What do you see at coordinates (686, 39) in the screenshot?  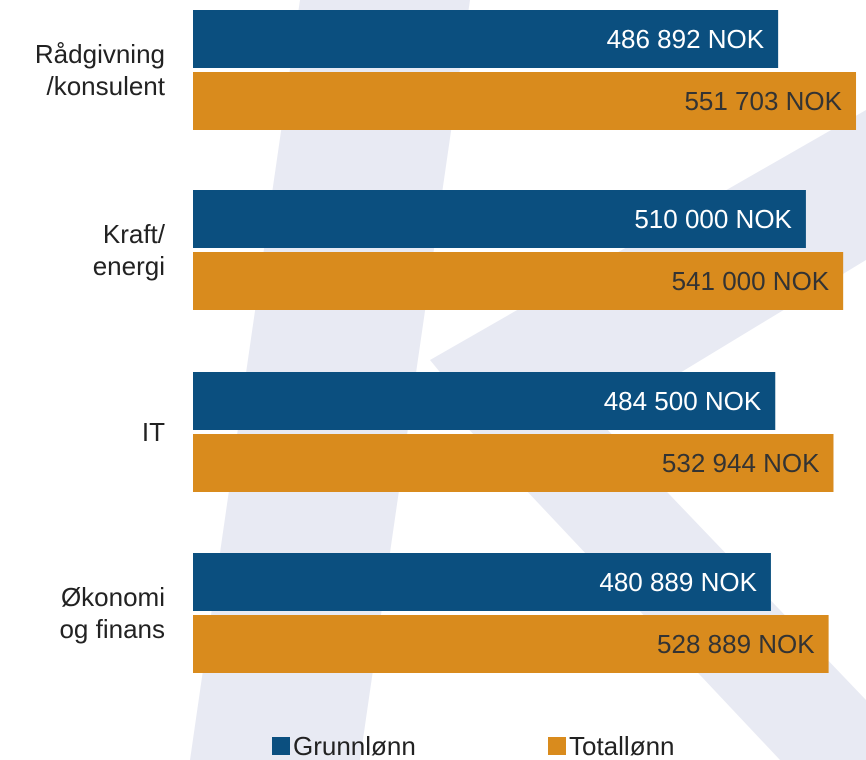 I see `value-label: 486 892 NOK` at bounding box center [686, 39].